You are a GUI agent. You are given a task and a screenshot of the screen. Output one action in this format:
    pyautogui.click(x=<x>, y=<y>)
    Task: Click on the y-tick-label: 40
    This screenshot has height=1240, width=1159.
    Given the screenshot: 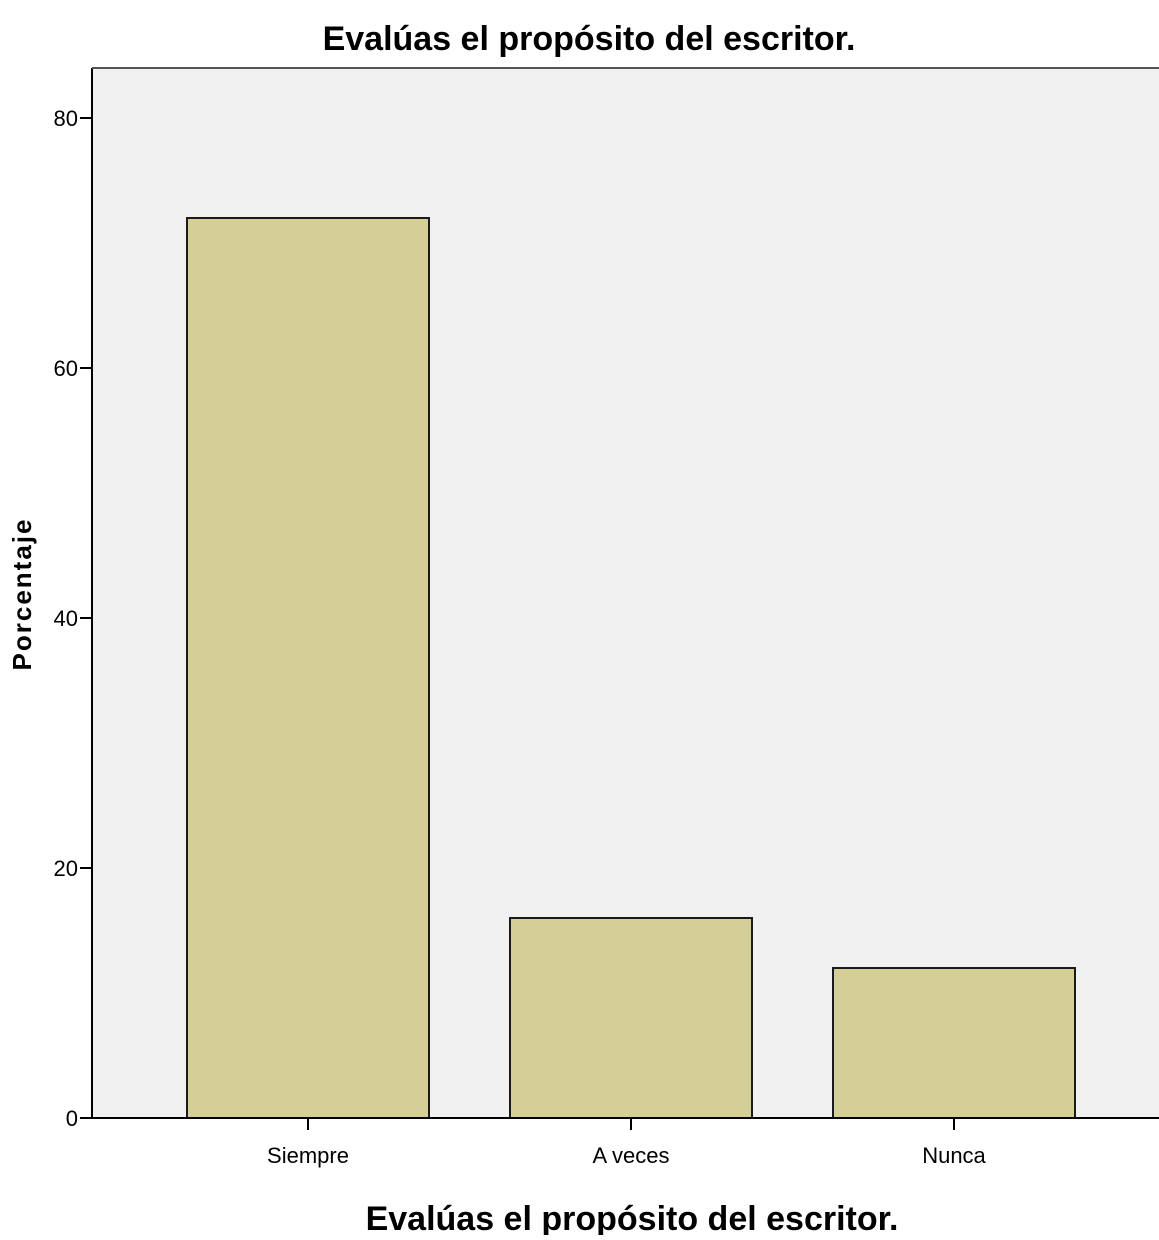 What is the action you would take?
    pyautogui.click(x=66, y=618)
    